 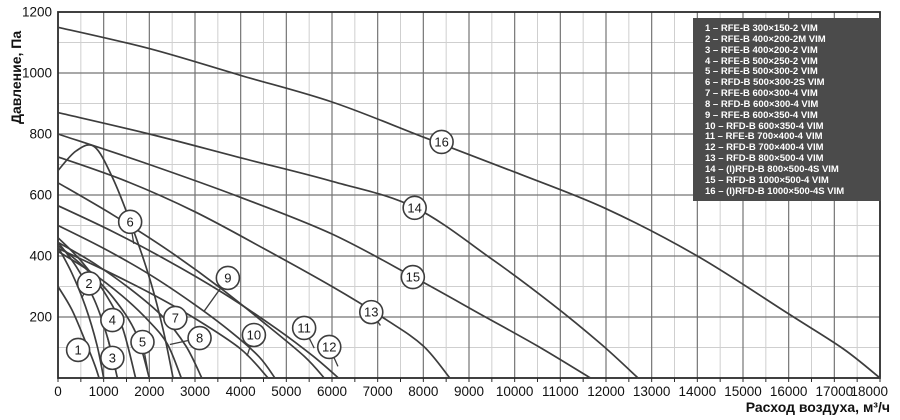 What do you see at coordinates (606, 391) in the screenshot?
I see `x-tick-label: 12000` at bounding box center [606, 391].